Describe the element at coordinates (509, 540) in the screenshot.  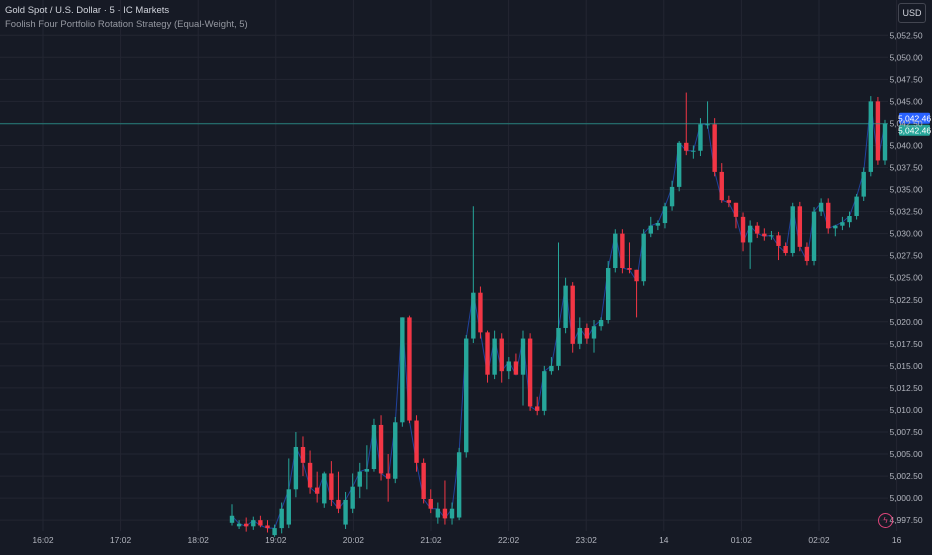
I see `x-tick-label: 22:02` at that location.